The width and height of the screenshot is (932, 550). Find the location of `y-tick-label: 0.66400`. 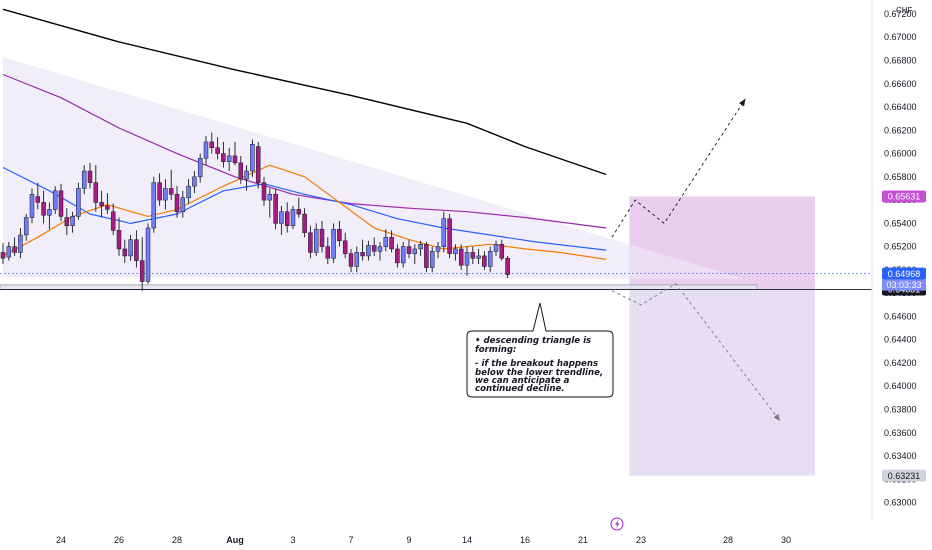

y-tick-label: 0.66400 is located at coordinates (900, 107).